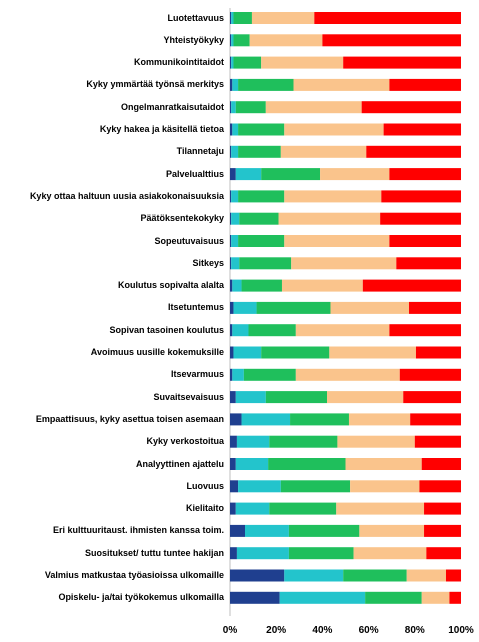  Describe the element at coordinates (172, 106) in the screenshot. I see `category-label: Ongelmanratkaisutaidot` at that location.